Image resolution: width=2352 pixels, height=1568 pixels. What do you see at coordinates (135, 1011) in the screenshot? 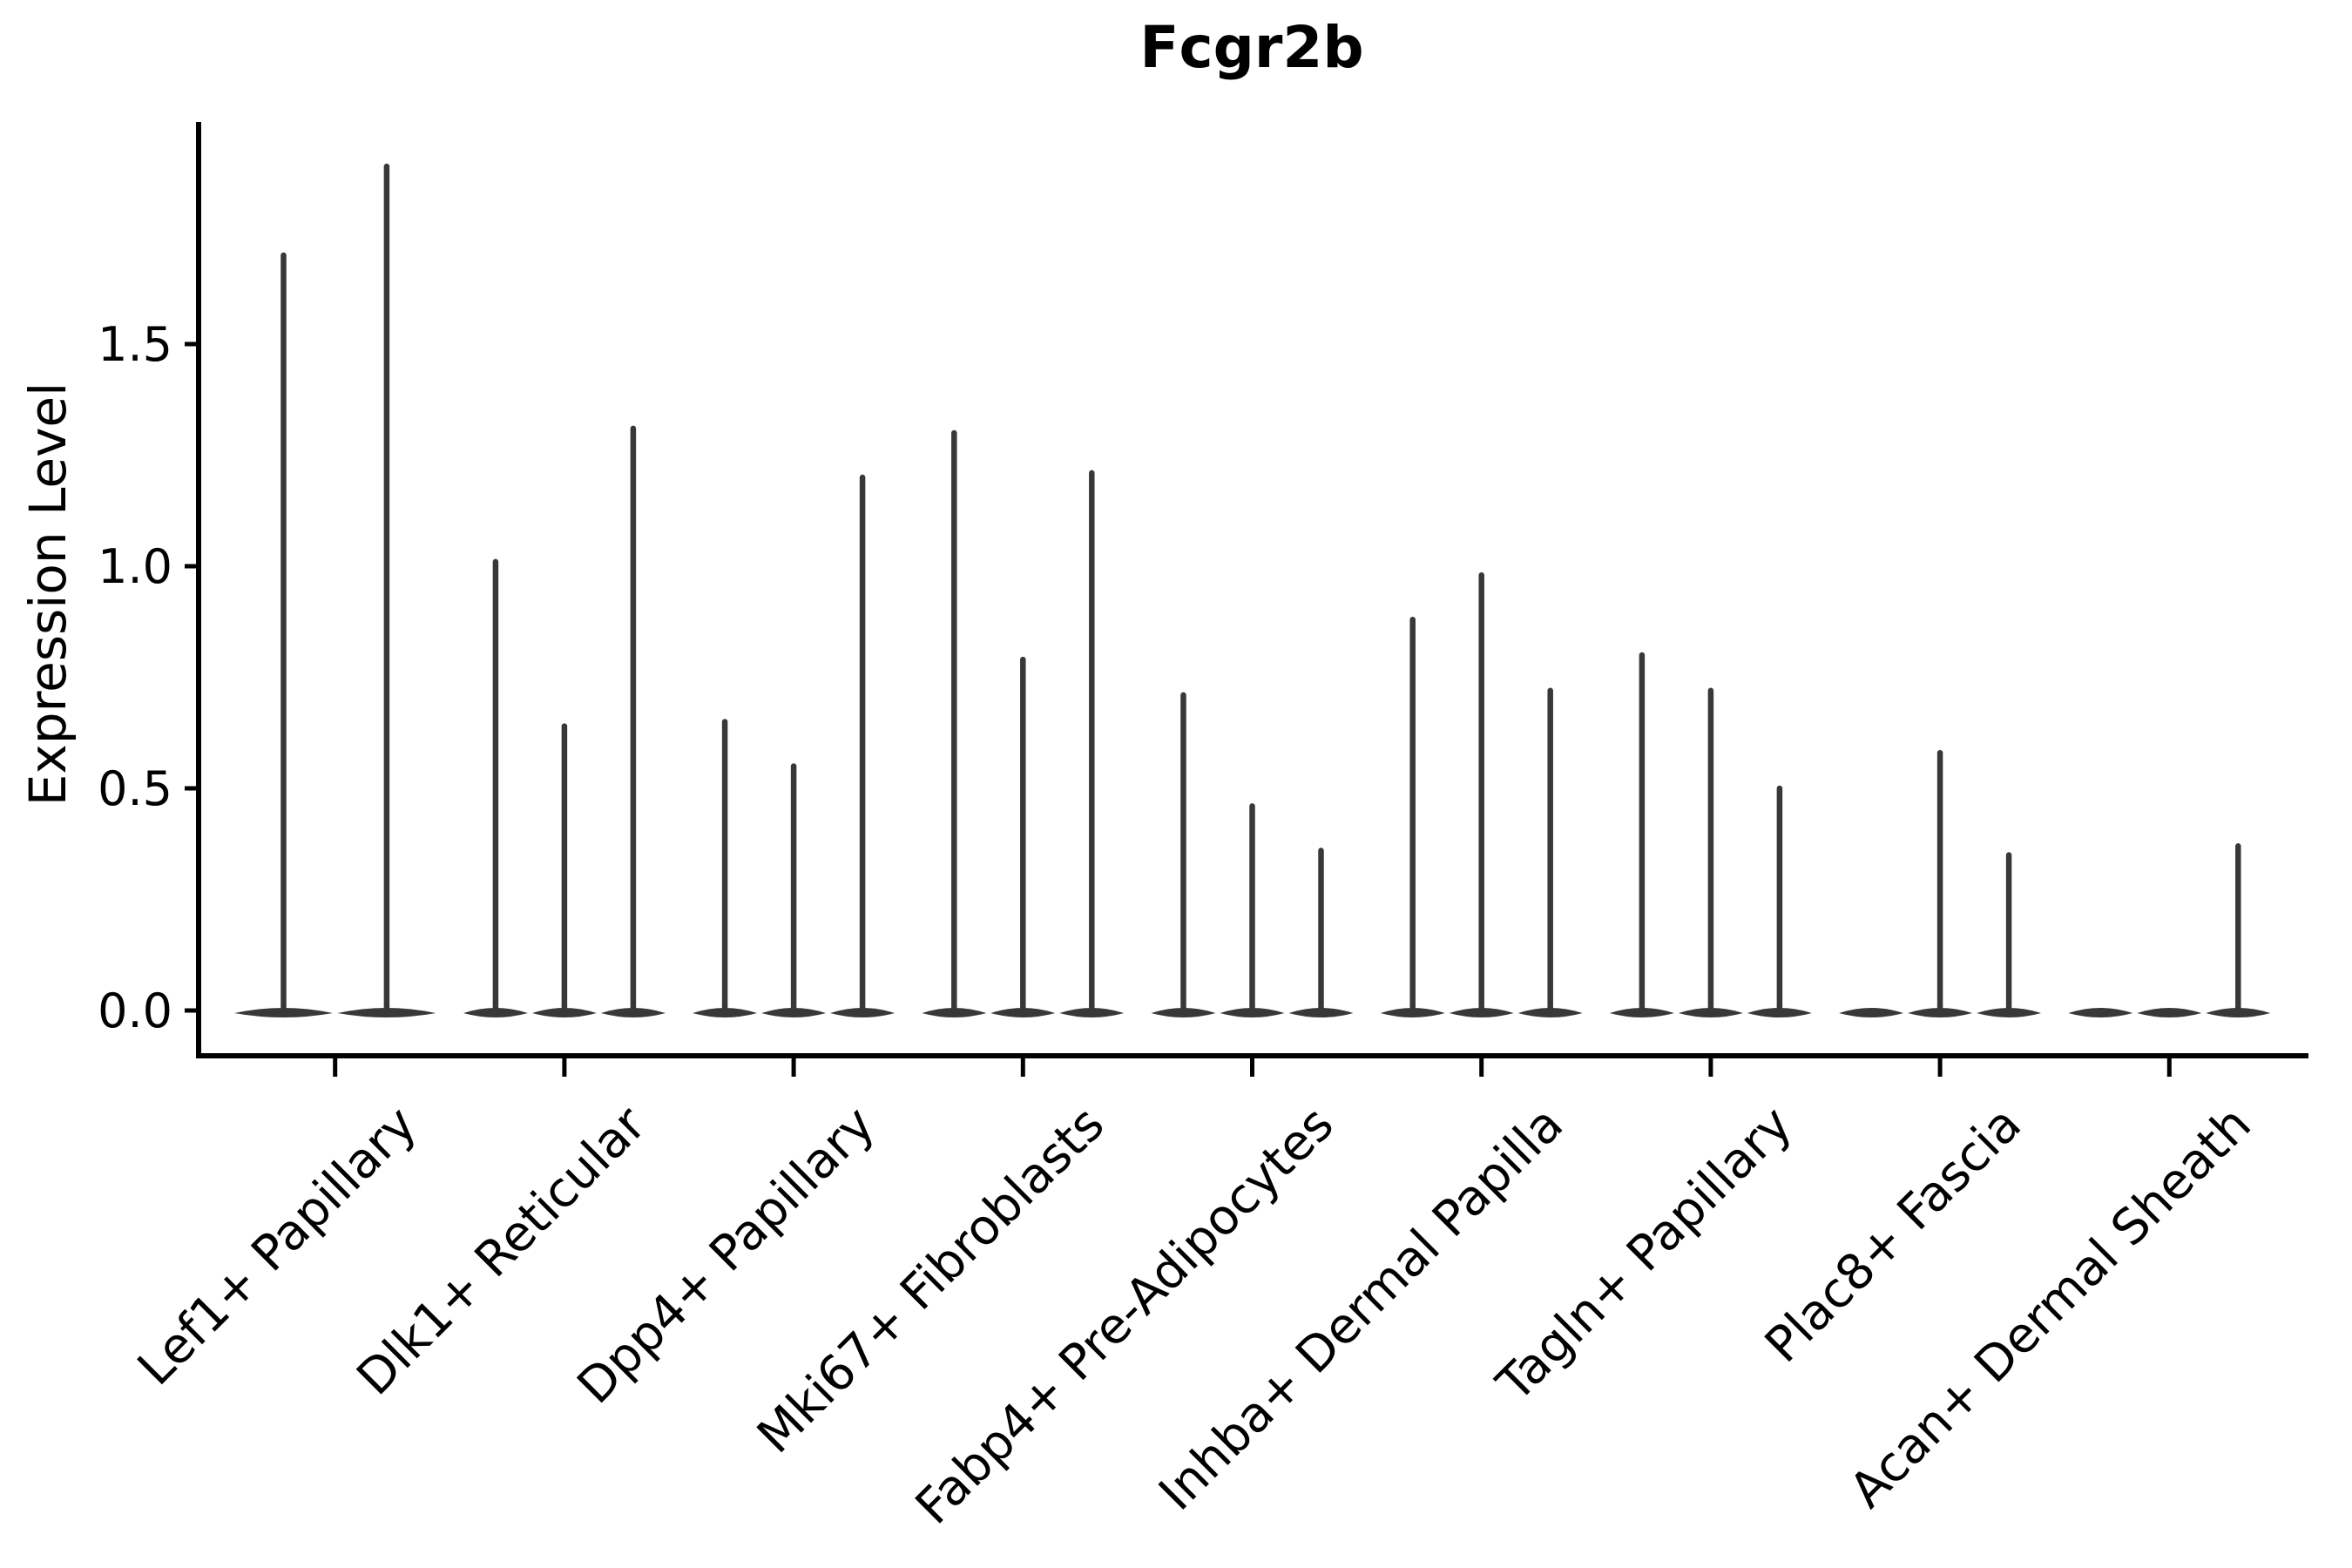
I see `y-tick-label: 0.0` at bounding box center [135, 1011].